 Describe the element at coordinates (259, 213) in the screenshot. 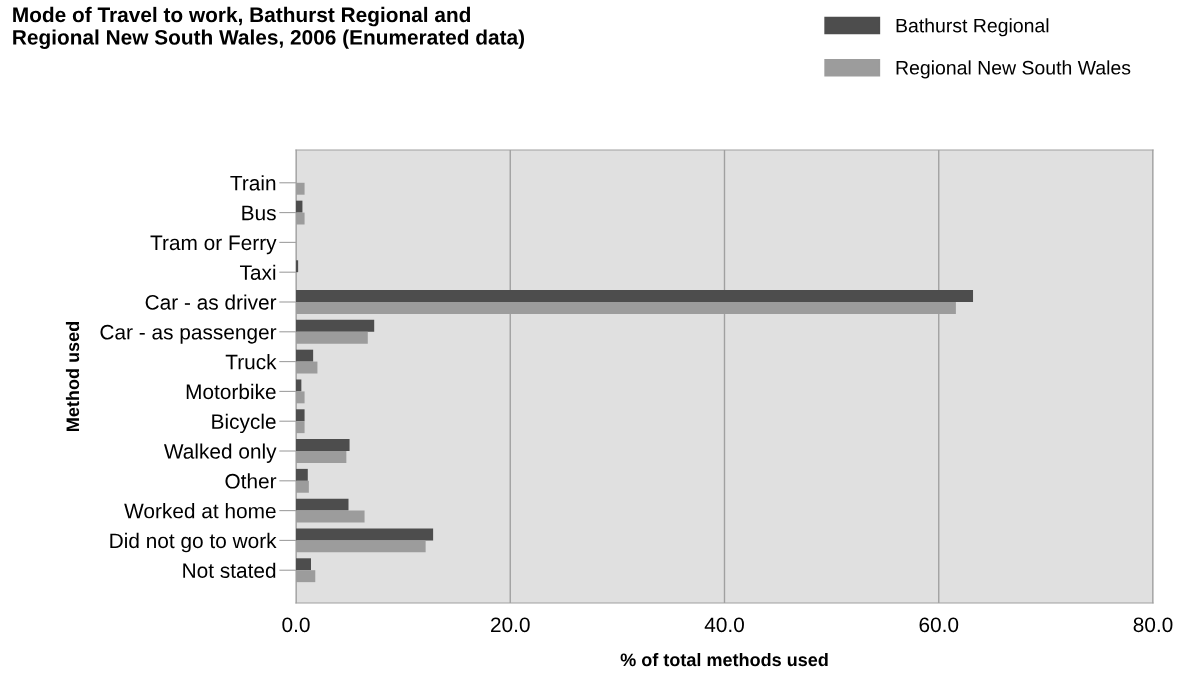

I see `y-tick-label: Bus` at that location.